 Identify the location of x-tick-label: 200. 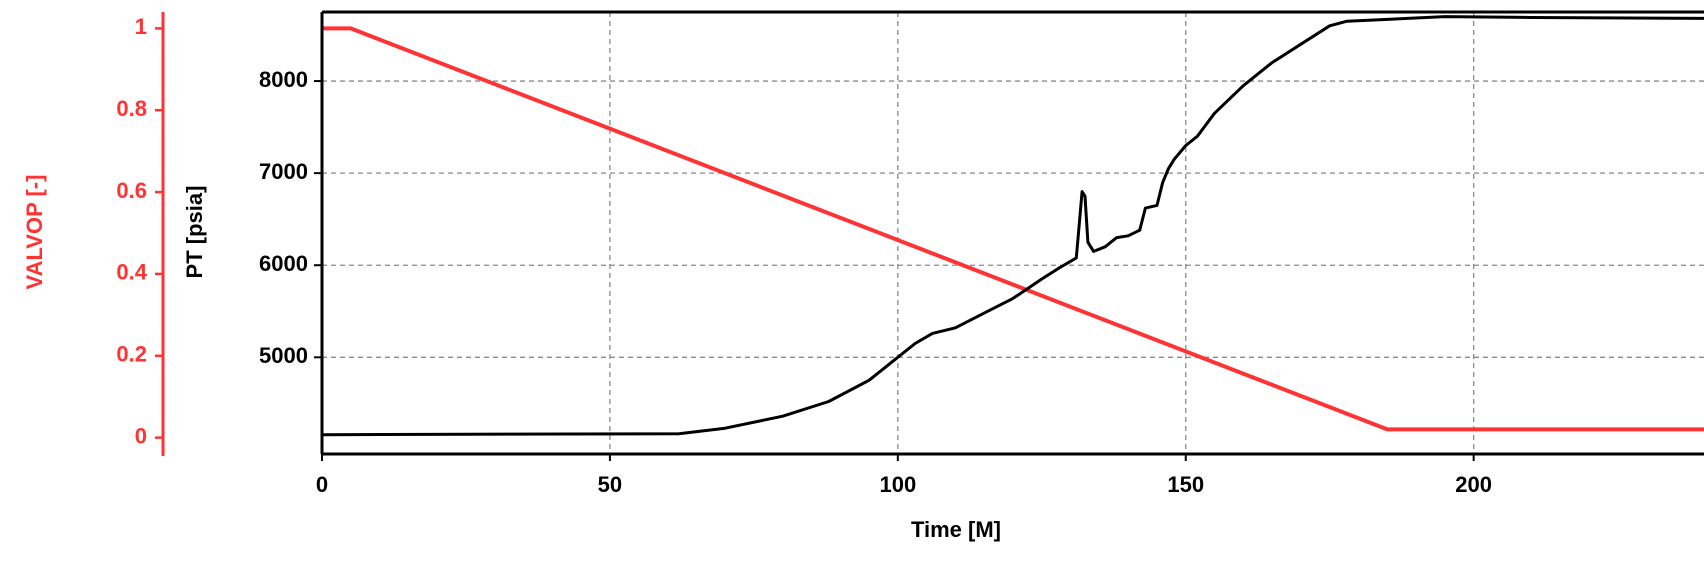
(1473, 484).